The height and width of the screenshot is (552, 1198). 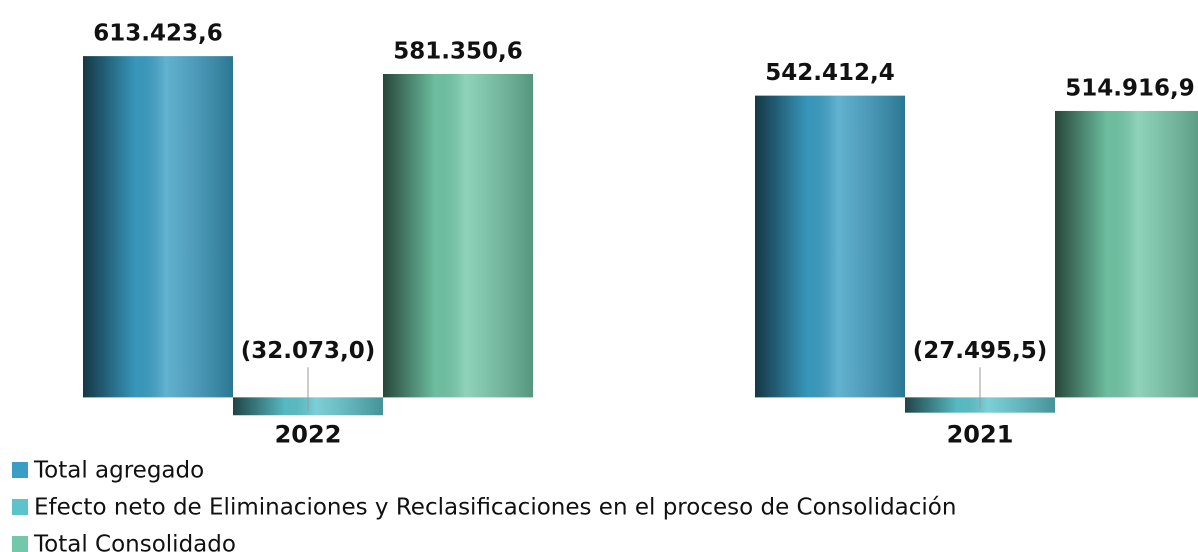 I want to click on x-tick-label: 2022, so click(x=308, y=434).